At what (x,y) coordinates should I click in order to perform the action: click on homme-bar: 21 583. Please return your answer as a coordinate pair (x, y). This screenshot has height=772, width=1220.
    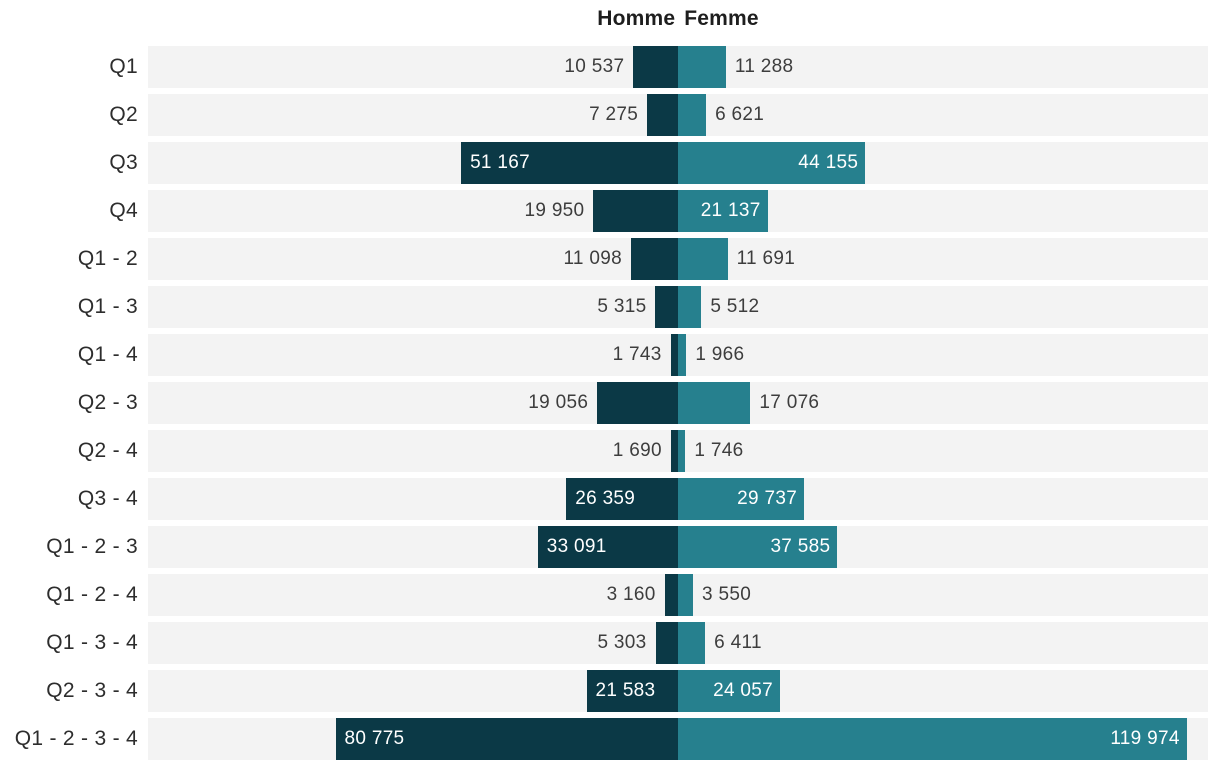
    Looking at the image, I should click on (632, 691).